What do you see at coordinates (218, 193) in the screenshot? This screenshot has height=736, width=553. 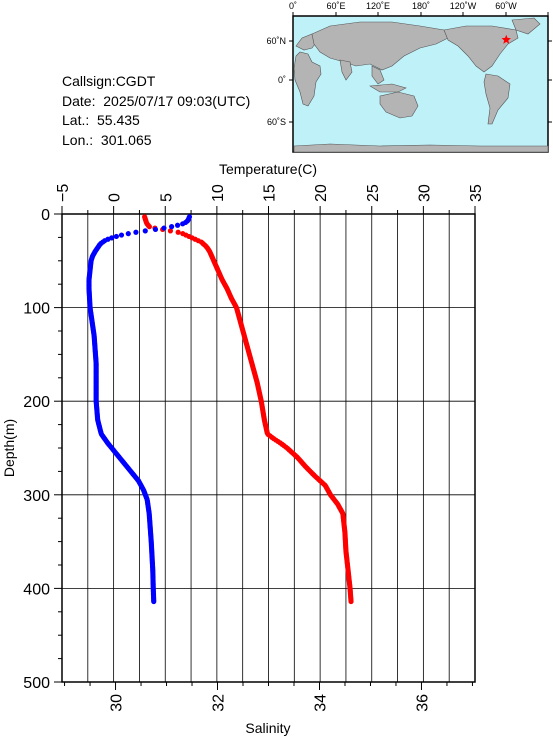 I see `temperature-tick-label: 10` at bounding box center [218, 193].